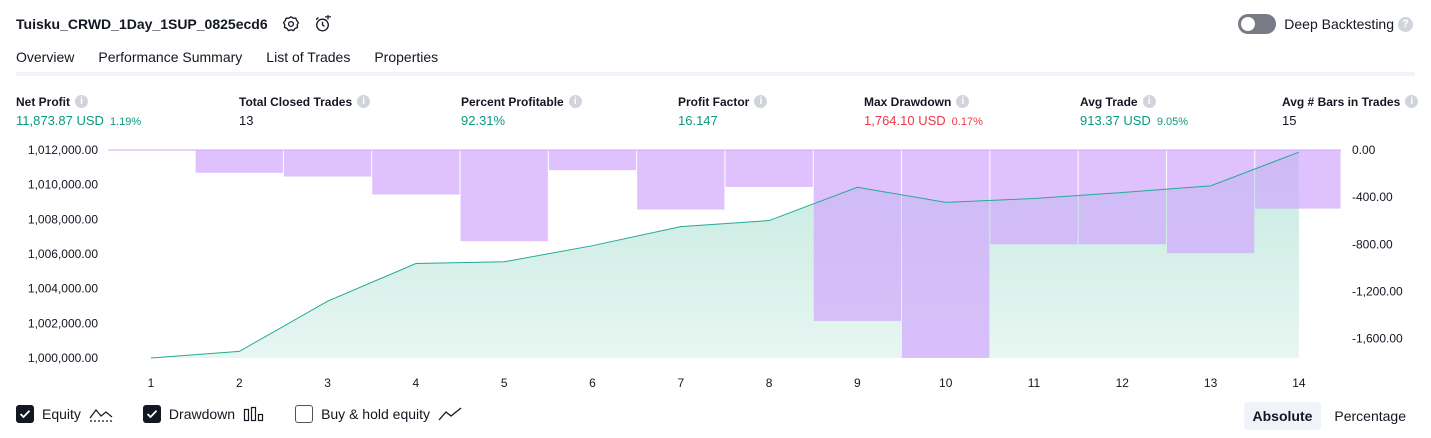 The width and height of the screenshot is (1431, 438). Describe the element at coordinates (512, 102) in the screenshot. I see `metric-label: Percent Profitable` at that location.